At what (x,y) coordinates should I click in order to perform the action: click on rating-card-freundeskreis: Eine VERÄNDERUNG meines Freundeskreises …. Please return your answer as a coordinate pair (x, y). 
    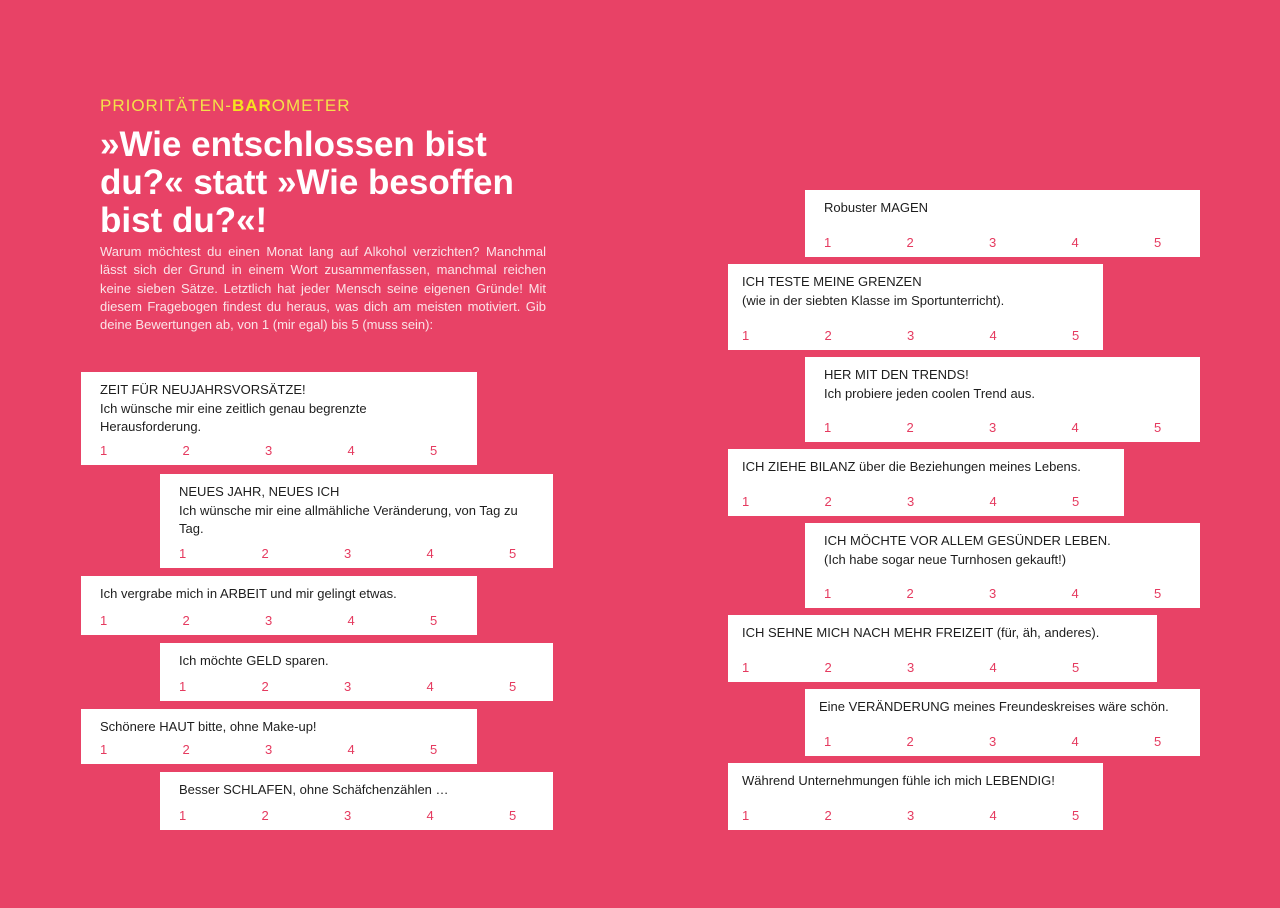
    Looking at the image, I should click on (1002, 722).